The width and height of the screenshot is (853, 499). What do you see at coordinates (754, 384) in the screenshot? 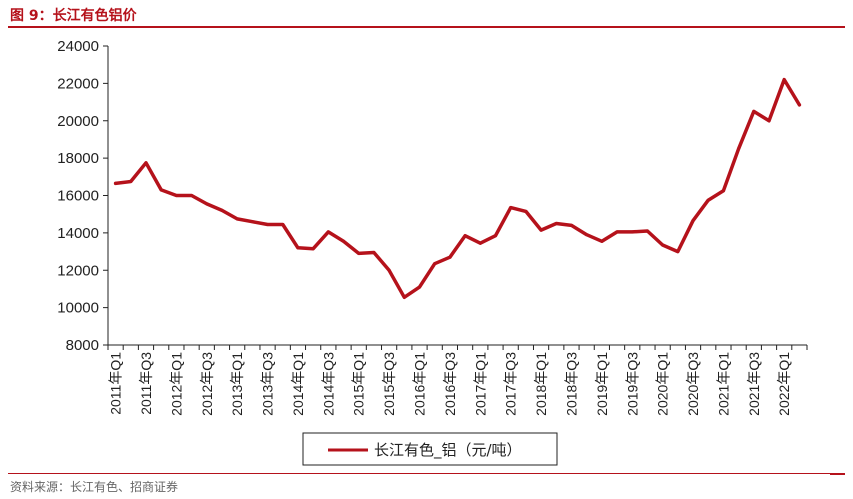
I see `x-tick-label: 2021年Q3` at bounding box center [754, 384].